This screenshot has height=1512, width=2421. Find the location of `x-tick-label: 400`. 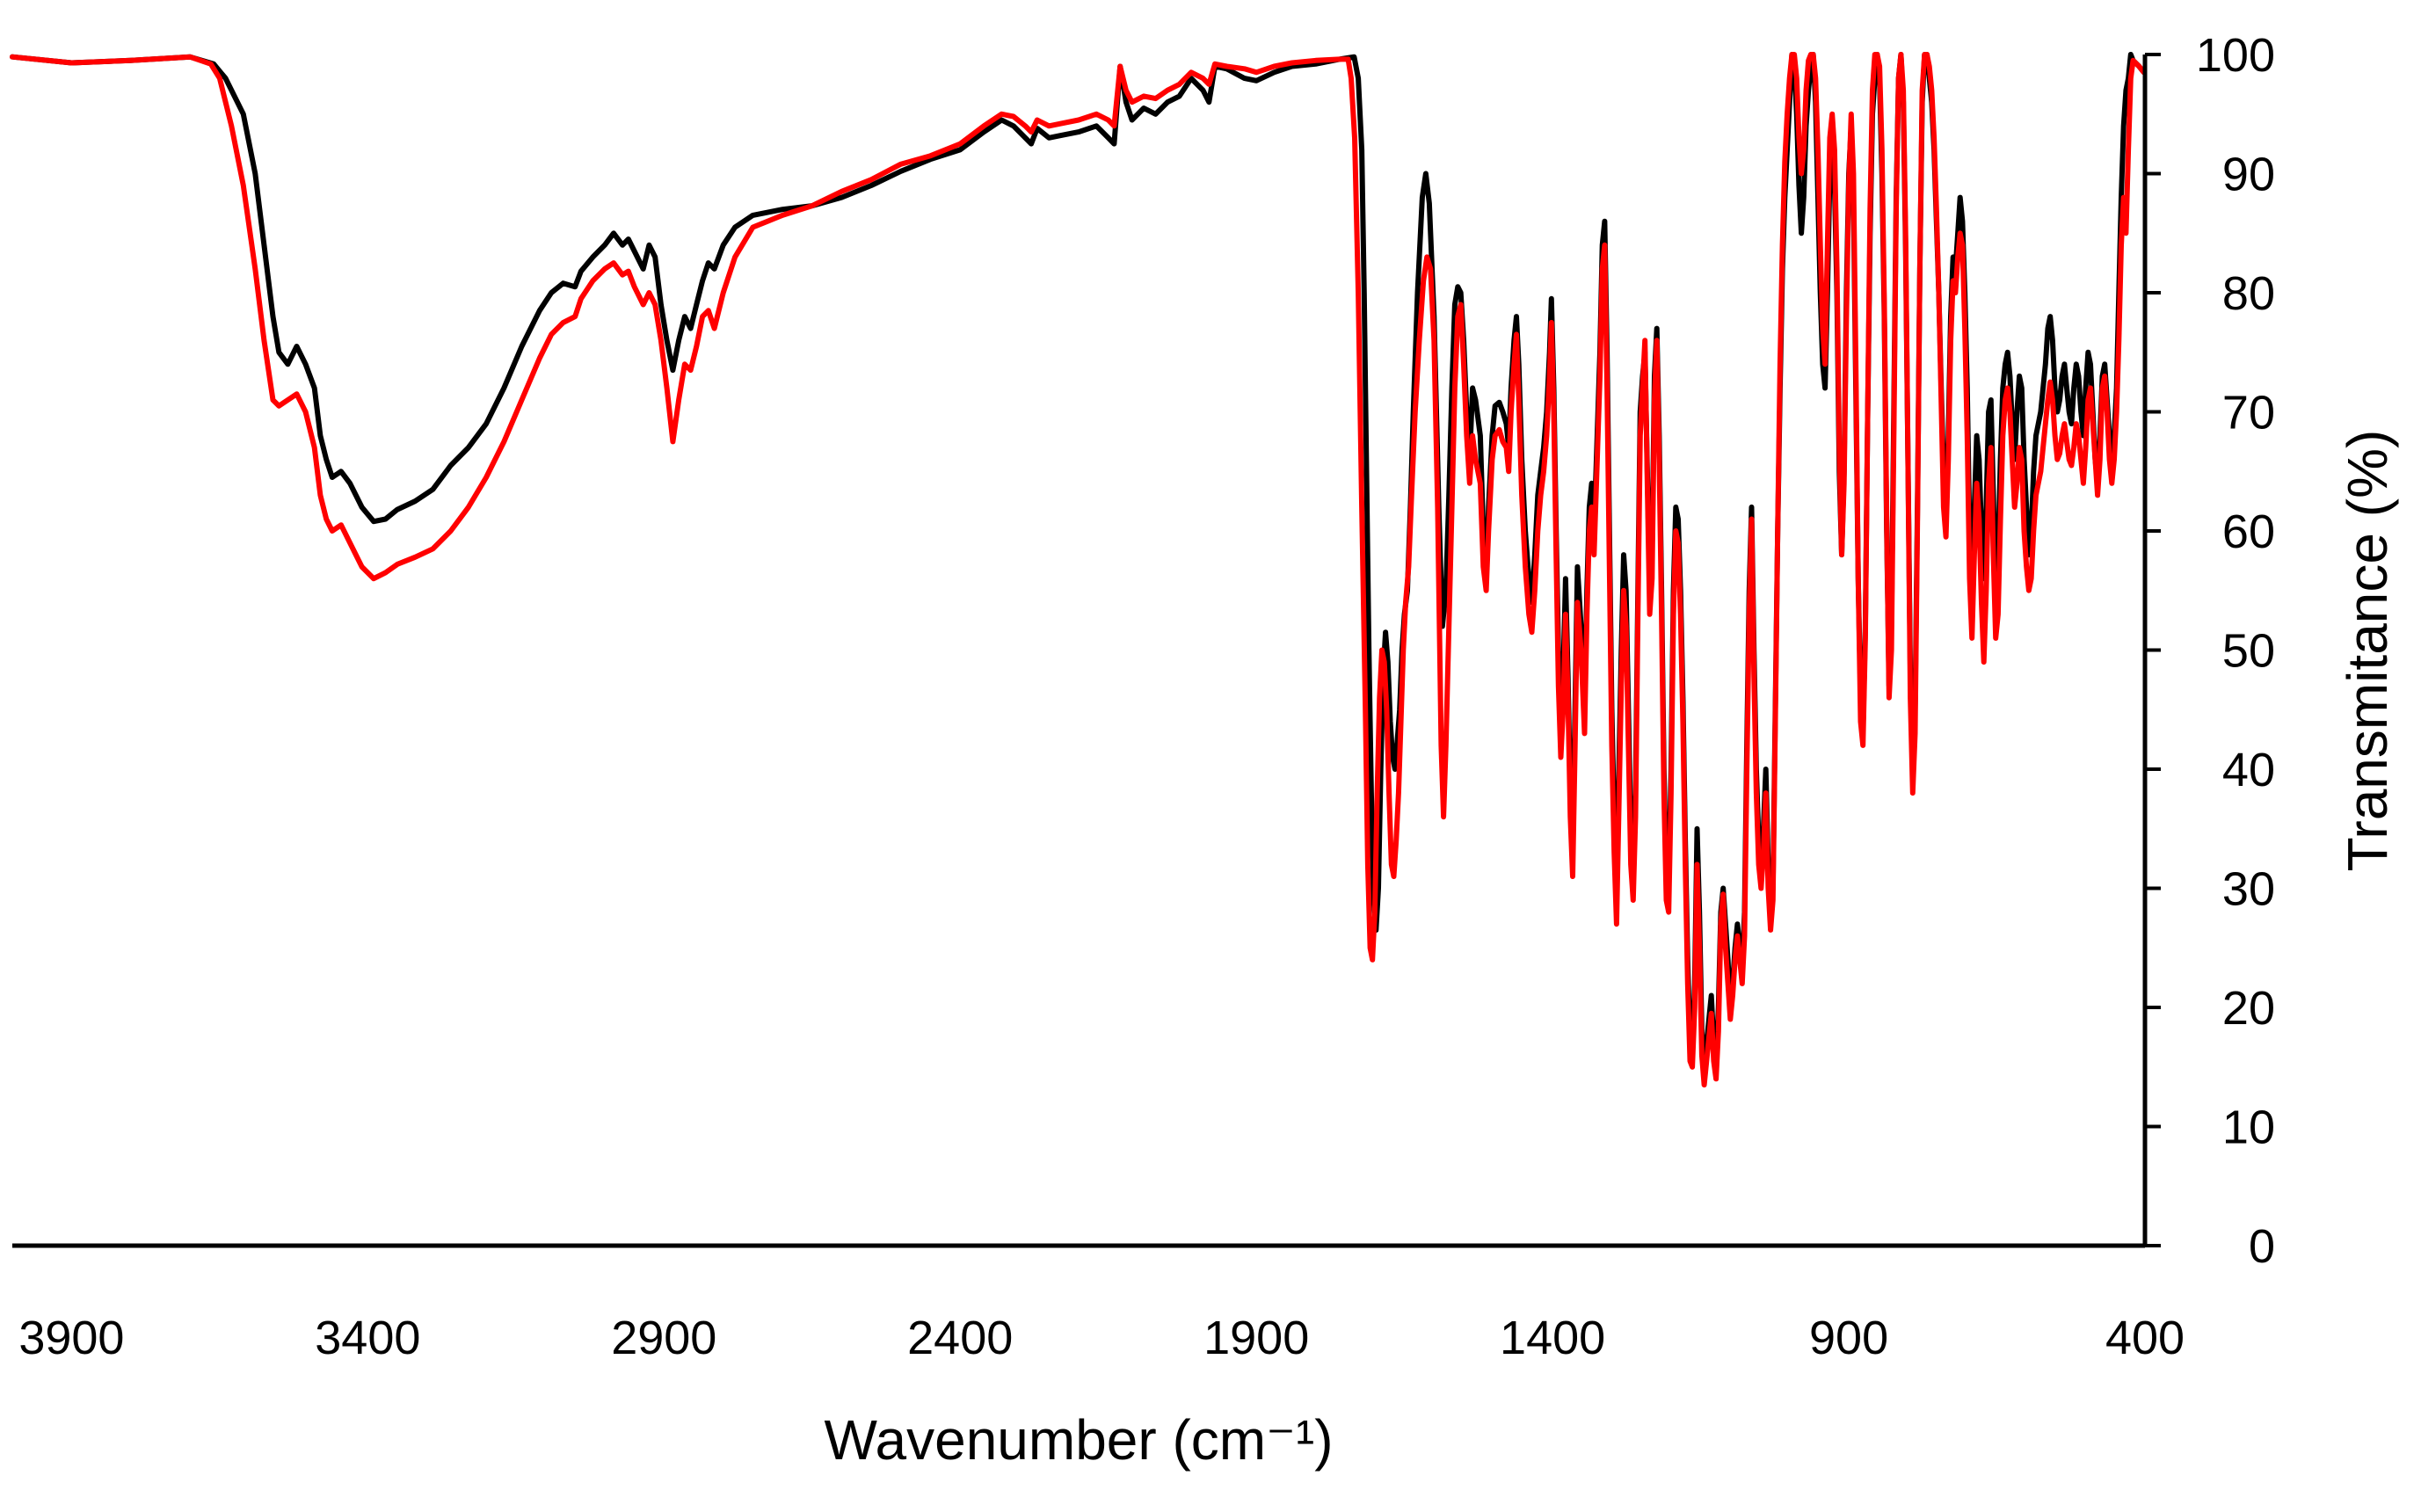

x-tick-label: 400 is located at coordinates (2145, 1338).